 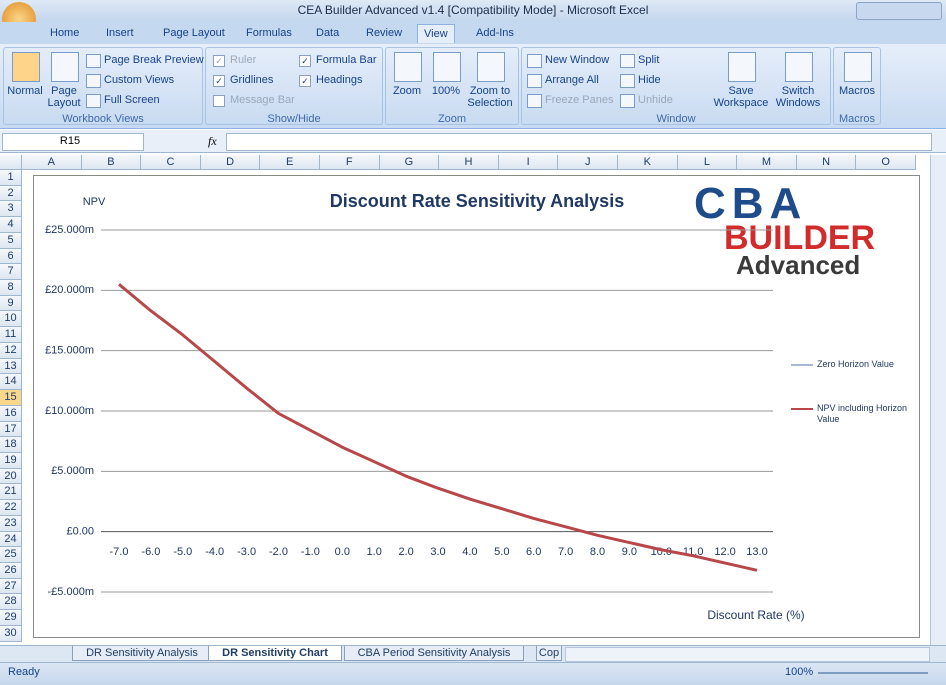 What do you see at coordinates (230, 162) in the screenshot?
I see `column-header: D` at bounding box center [230, 162].